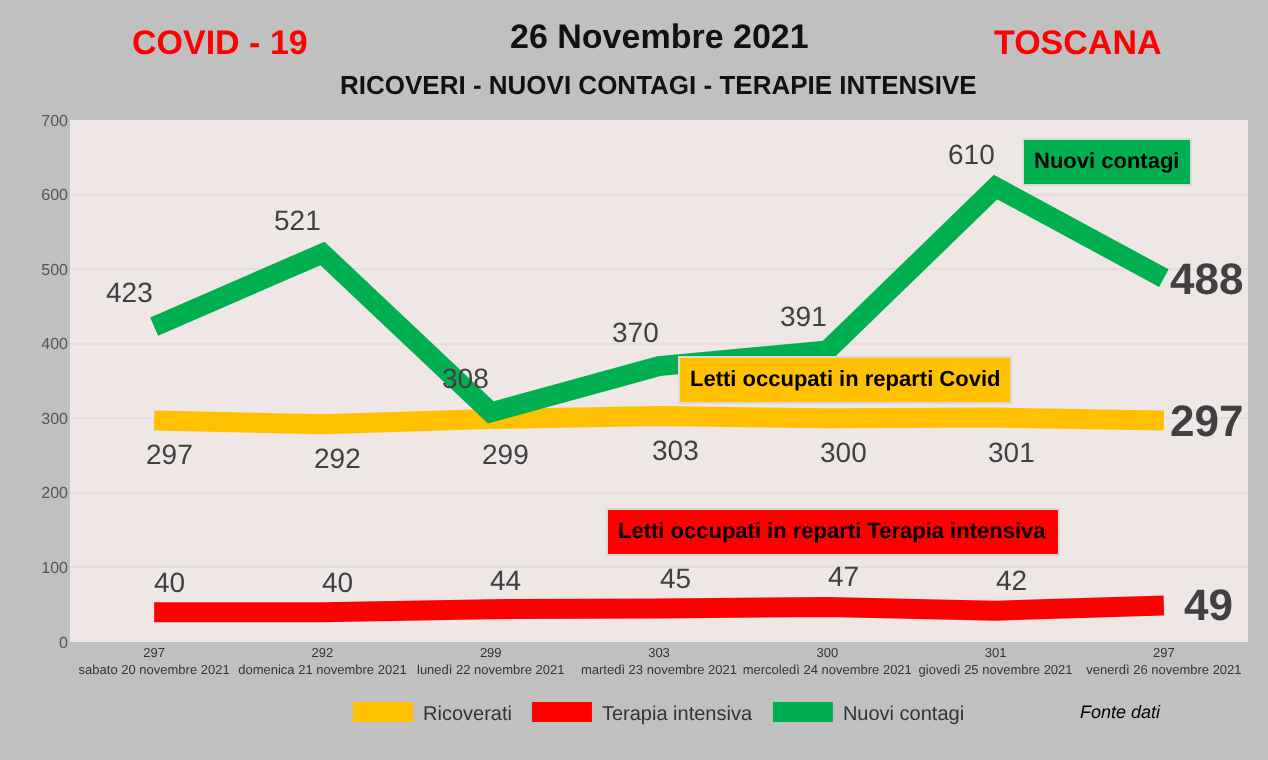 This screenshot has height=760, width=1268. Describe the element at coordinates (659, 37) in the screenshot. I see `chart-title: 26 Novembre 2021` at that location.